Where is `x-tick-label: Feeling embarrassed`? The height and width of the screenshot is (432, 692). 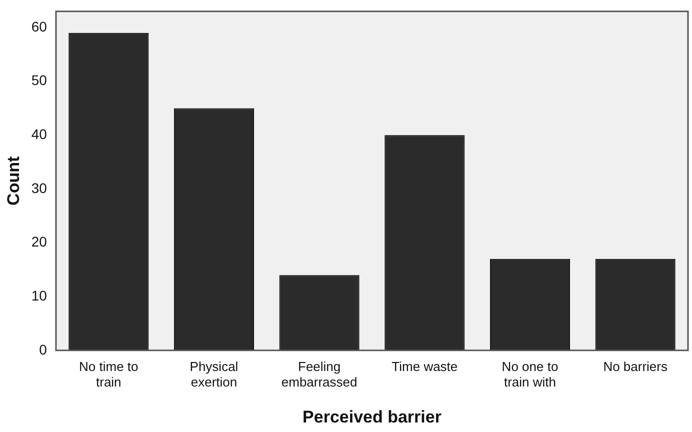 x-tick-label: Feeling embarrassed is located at coordinates (319, 374).